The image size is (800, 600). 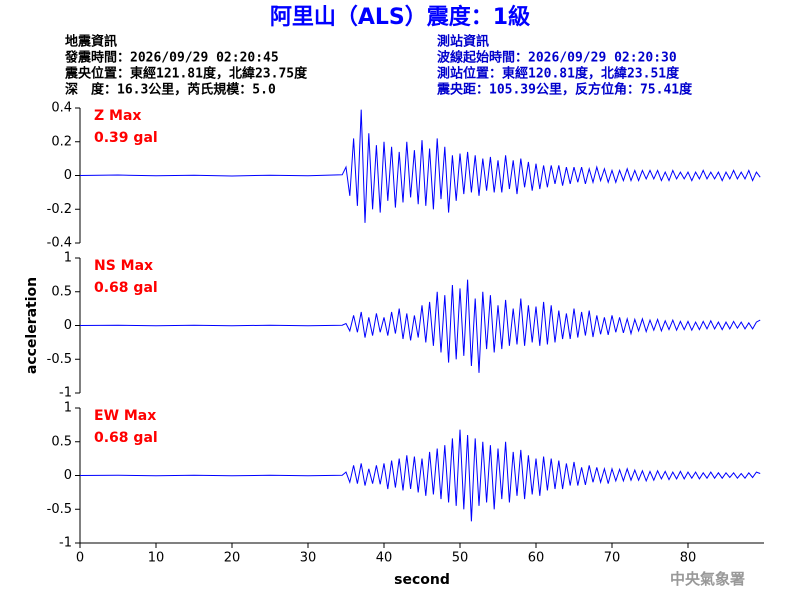 I want to click on header-line: 測站位置：東經120.81度，北緯23.51度, so click(x=558, y=74).